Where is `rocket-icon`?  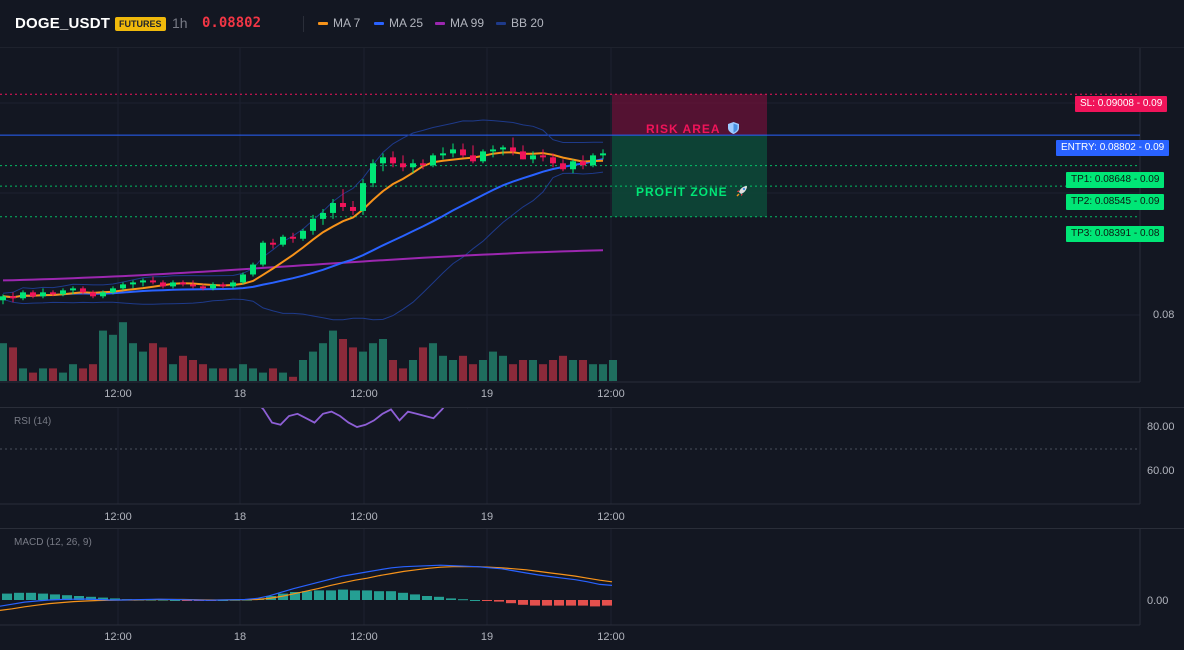 rocket-icon is located at coordinates (742, 191).